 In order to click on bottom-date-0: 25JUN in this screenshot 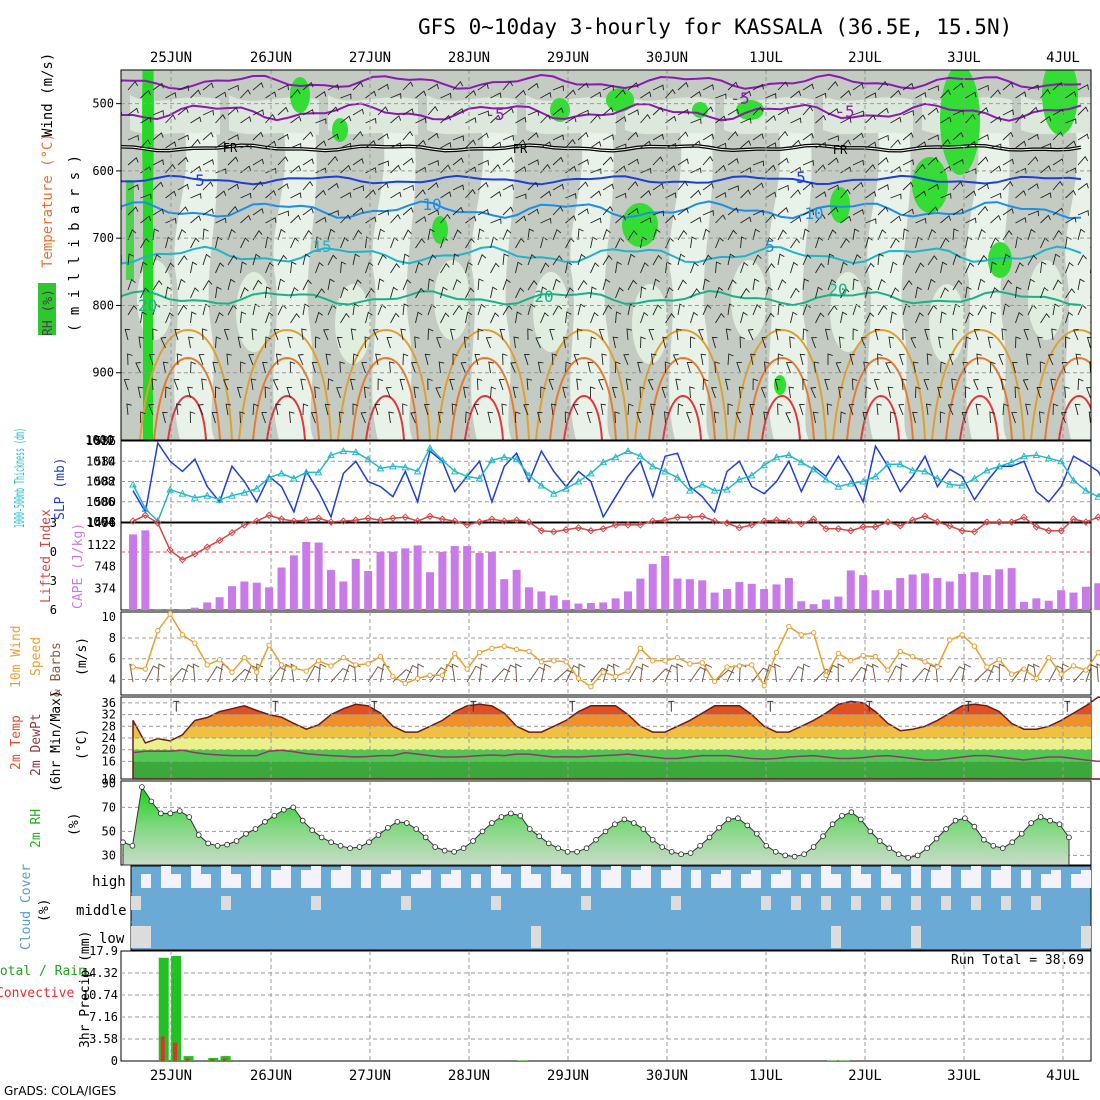, I will do `click(171, 1076)`.